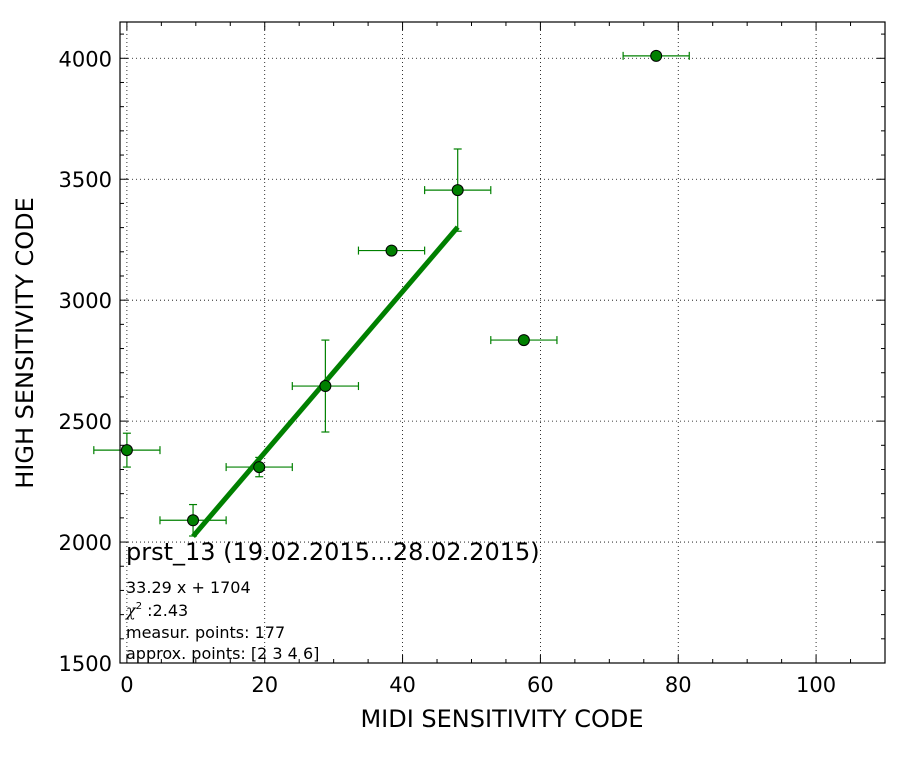  What do you see at coordinates (85, 180) in the screenshot?
I see `y-tick-label: 3500` at bounding box center [85, 180].